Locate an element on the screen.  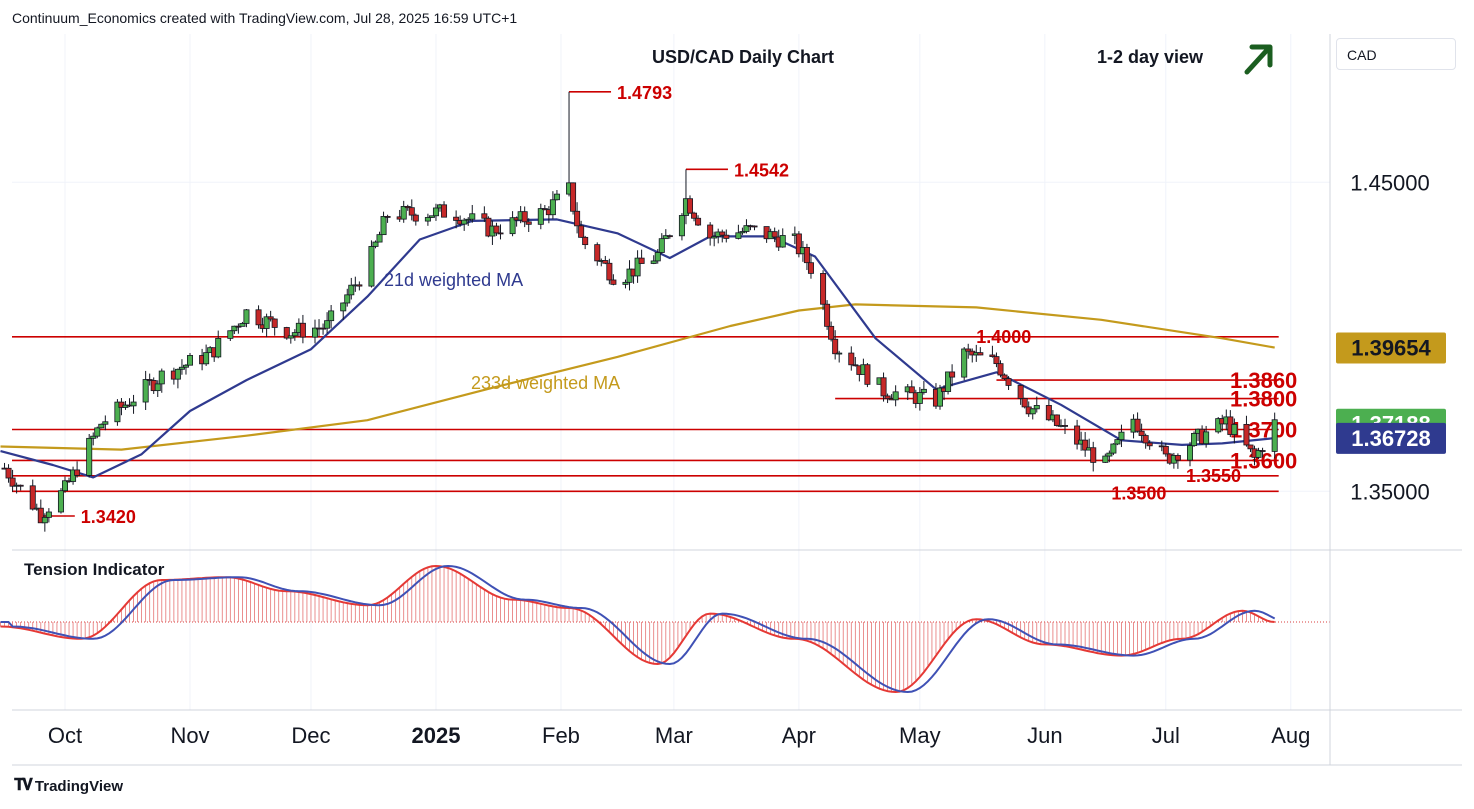
tension-indicator-pane: Tension Indicator is located at coordinates (665, 627).